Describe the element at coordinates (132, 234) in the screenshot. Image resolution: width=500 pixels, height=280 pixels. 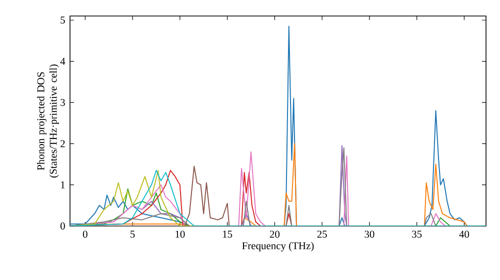
I see `x-tick-label: 5` at that location.